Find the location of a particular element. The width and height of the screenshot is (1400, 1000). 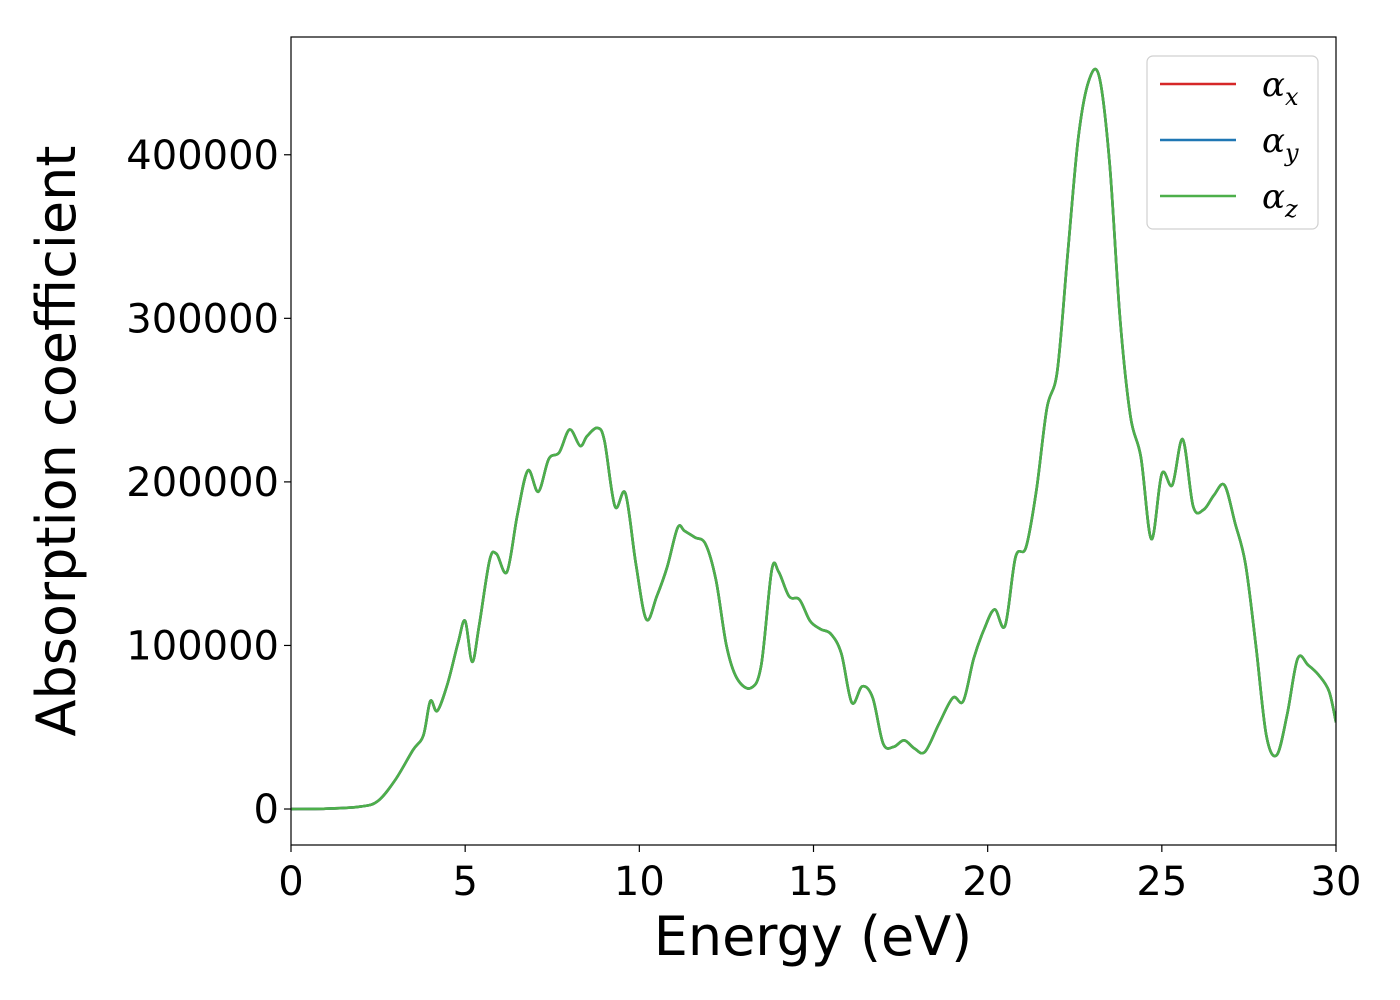

x-tick-label: 0 is located at coordinates (290, 882).